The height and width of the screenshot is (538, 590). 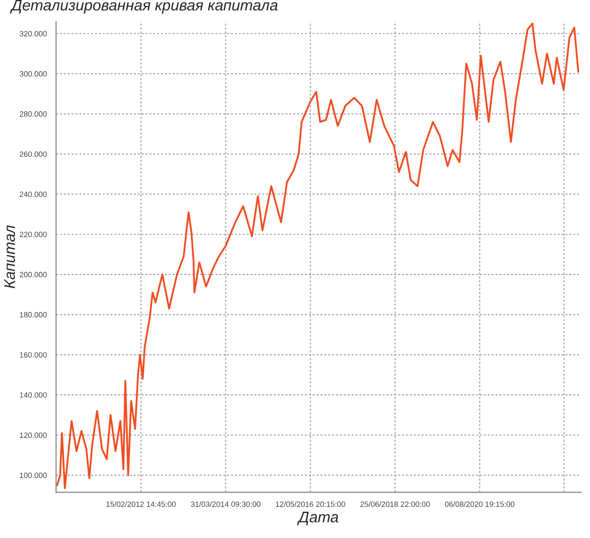 I want to click on x-axis-title: Дата, so click(x=317, y=519).